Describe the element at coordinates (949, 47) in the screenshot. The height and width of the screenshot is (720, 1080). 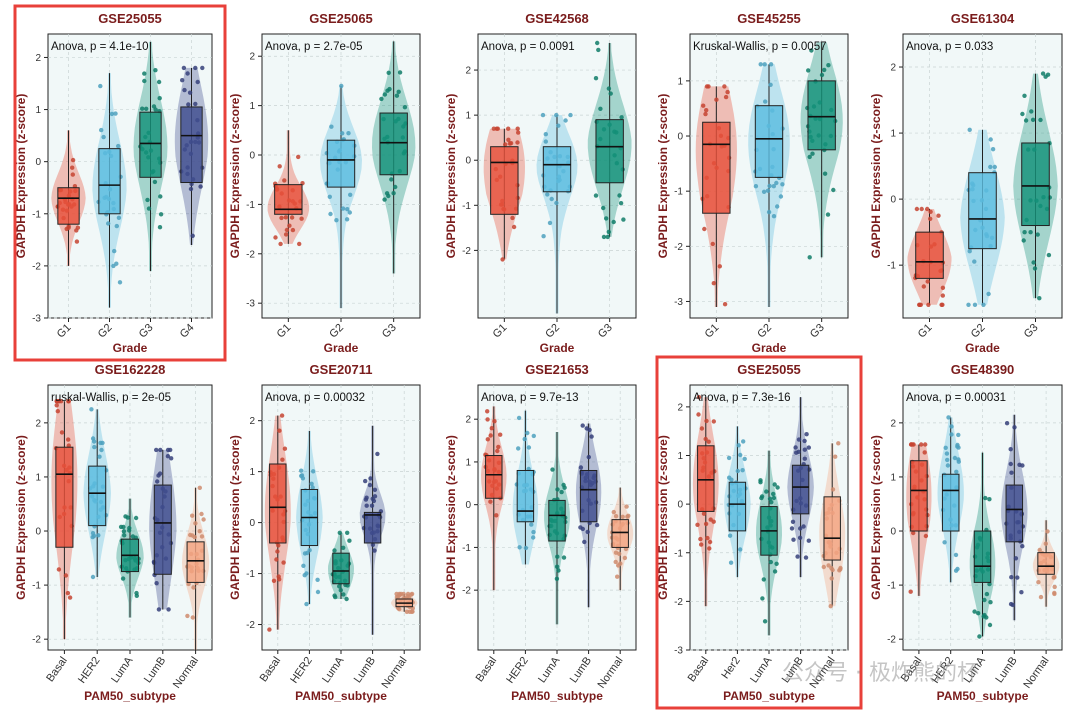
I see `stat-annotation: Anova, p = 0.033` at that location.